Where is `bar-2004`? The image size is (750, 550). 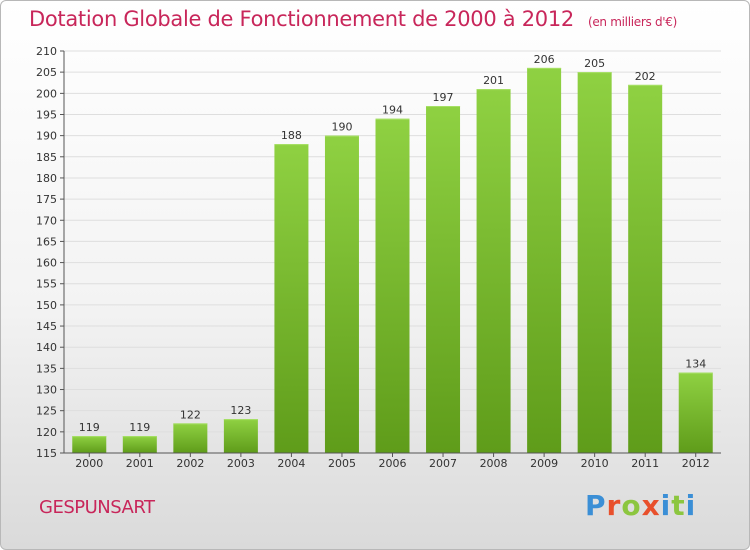
bar-2004 is located at coordinates (291, 299).